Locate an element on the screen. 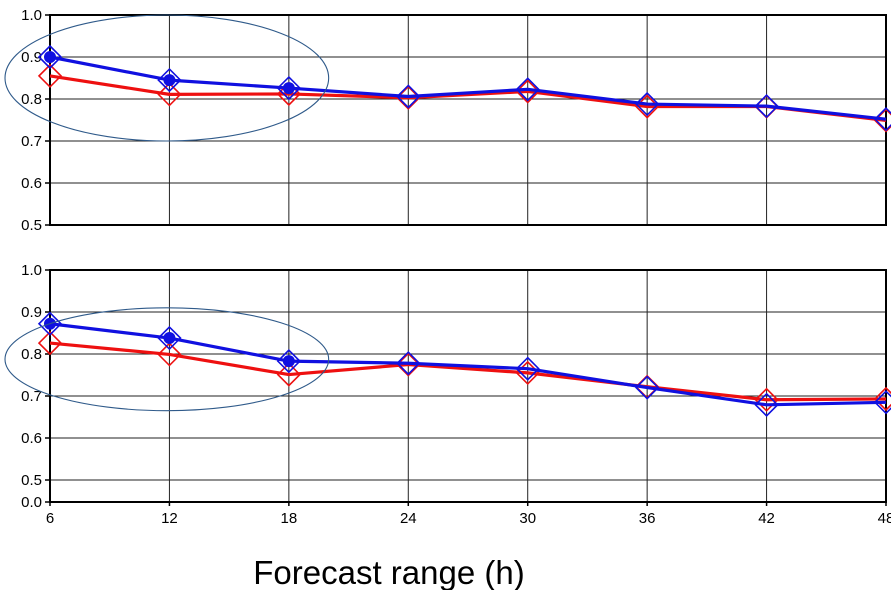 This screenshot has width=891, height=590. x-tick-label: 36 is located at coordinates (647, 518).